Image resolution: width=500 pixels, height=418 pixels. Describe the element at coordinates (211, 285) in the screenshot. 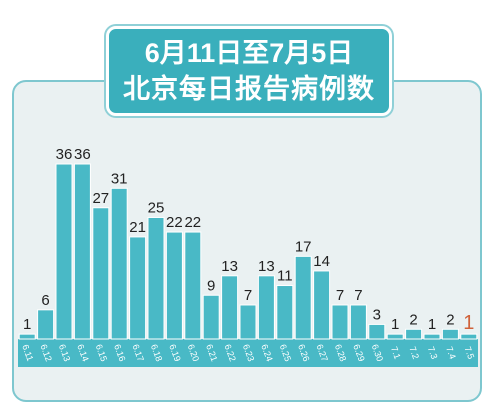

I see `data-label-6.21: 9` at that location.